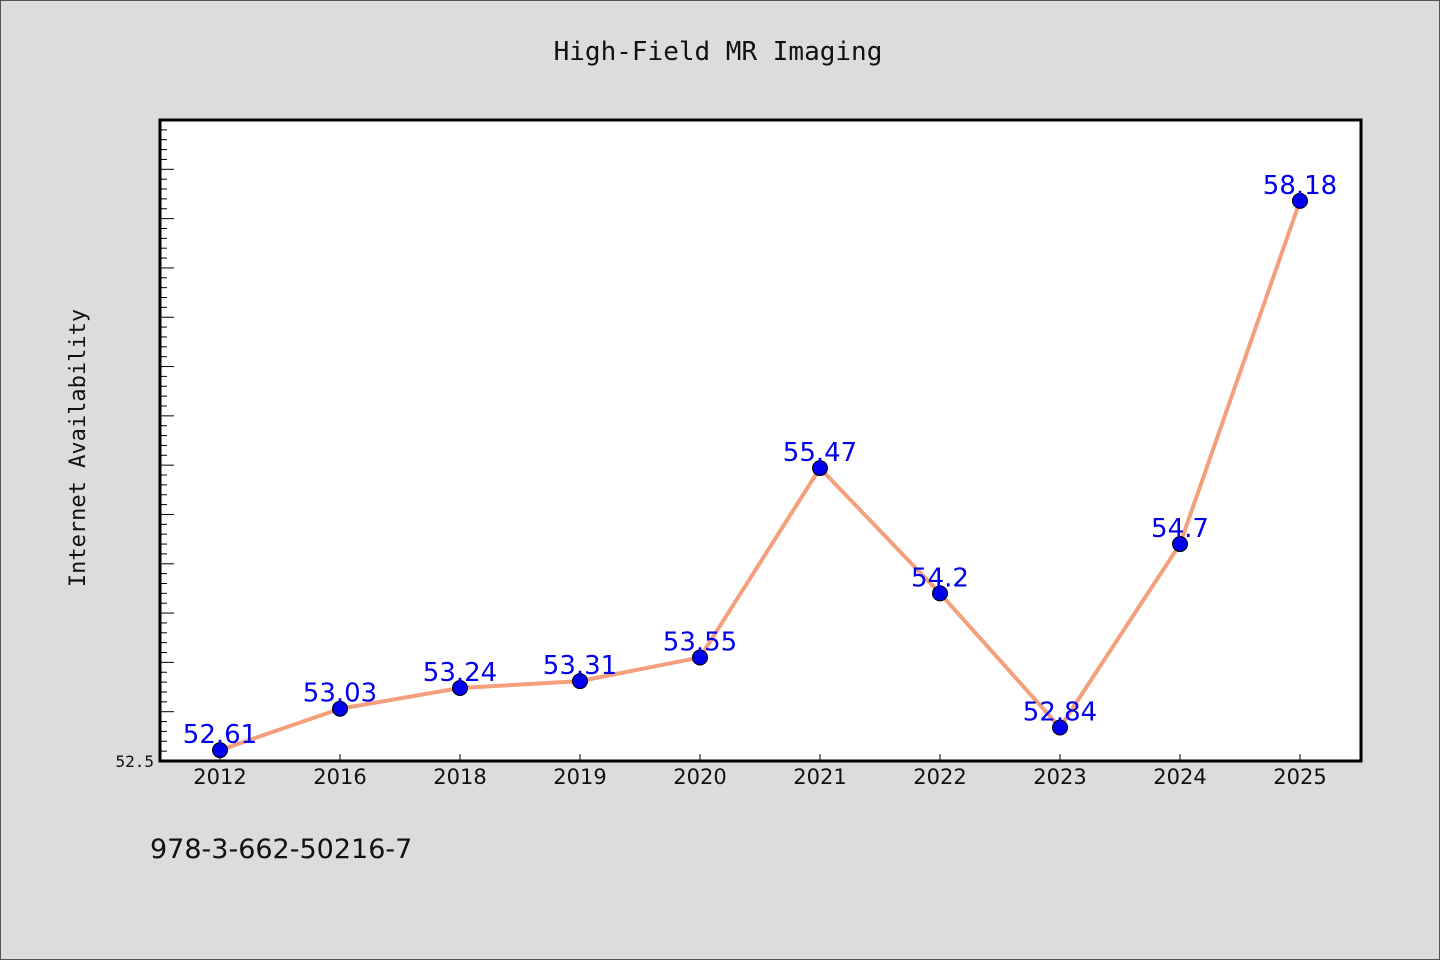 This screenshot has width=1440, height=960. What do you see at coordinates (78, 448) in the screenshot?
I see `y-axis-label: Internet Availability` at bounding box center [78, 448].